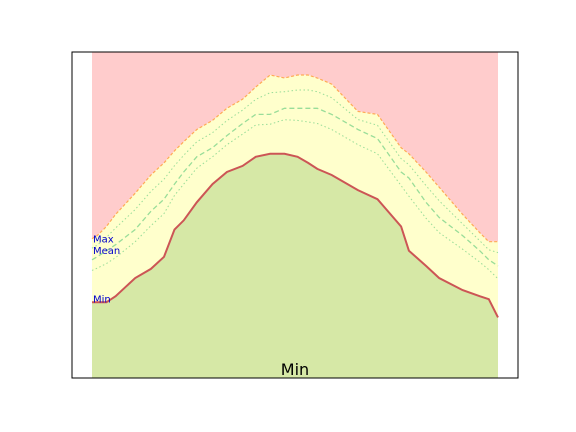 The image size is (576, 432). I want to click on series-label-mean: Mean, so click(106, 251).